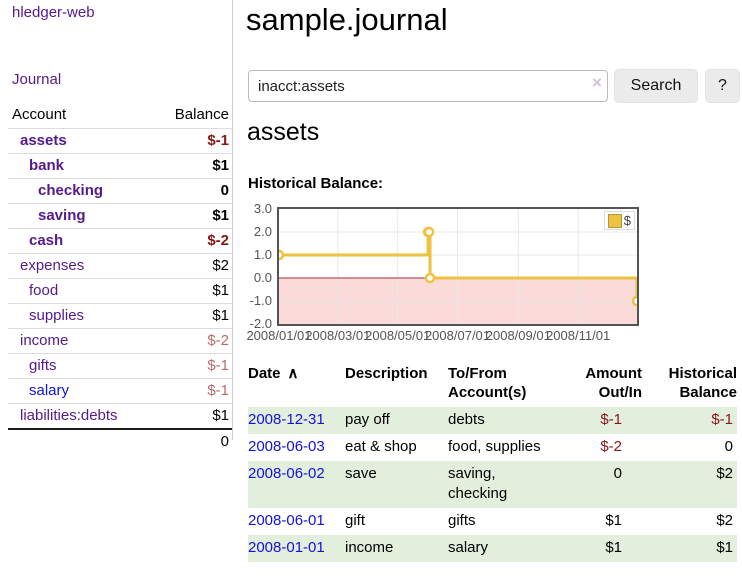  I want to click on transaction-date-link: 2008-06-01, so click(286, 520).